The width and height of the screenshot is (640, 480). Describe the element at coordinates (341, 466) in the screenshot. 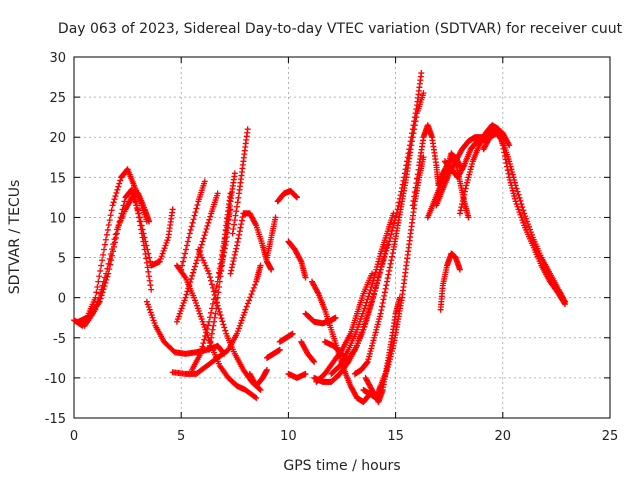

I see `x-axis-label: GPS time / hours` at that location.